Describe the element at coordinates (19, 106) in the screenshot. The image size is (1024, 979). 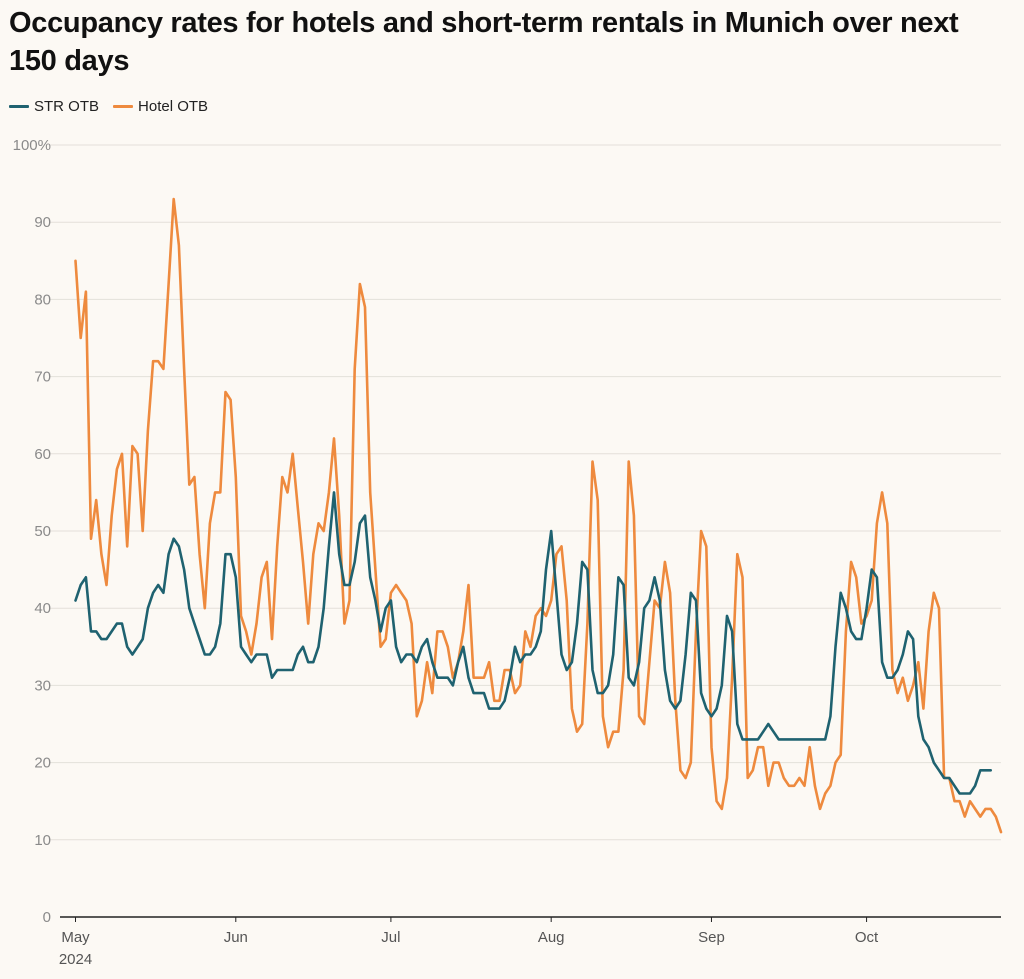
I see `legend-swatch-str` at that location.